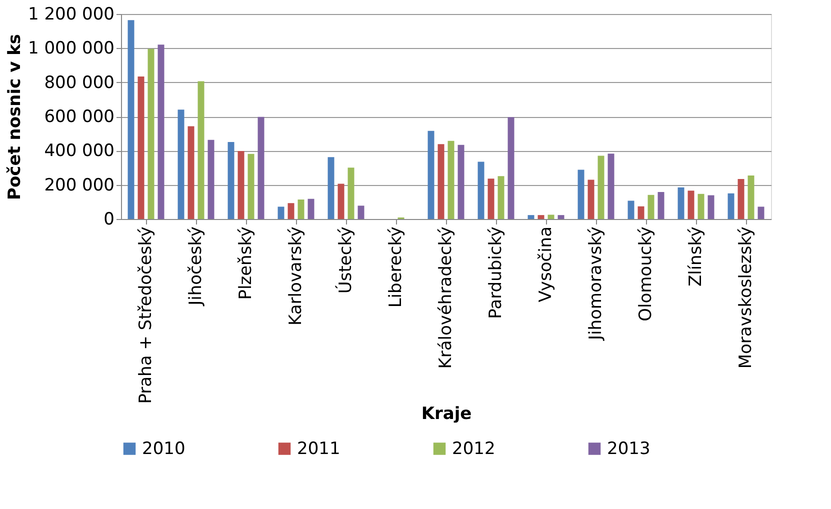 This screenshot has height=509, width=831. Describe the element at coordinates (646, 274) in the screenshot. I see `x-tick-label: Olomoucký` at that location.